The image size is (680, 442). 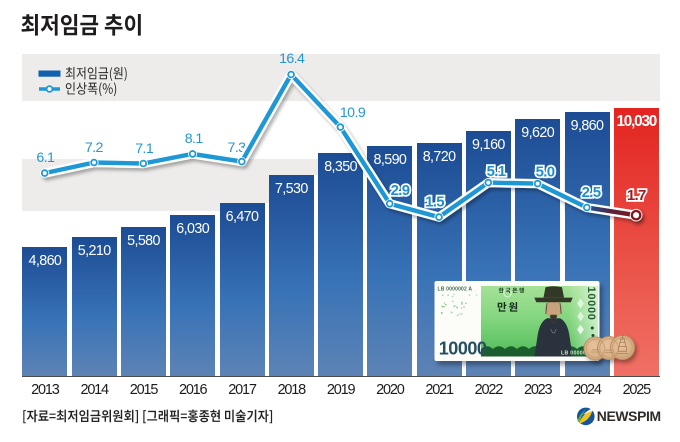 I want to click on svg-text: 1.7, so click(x=636, y=195).